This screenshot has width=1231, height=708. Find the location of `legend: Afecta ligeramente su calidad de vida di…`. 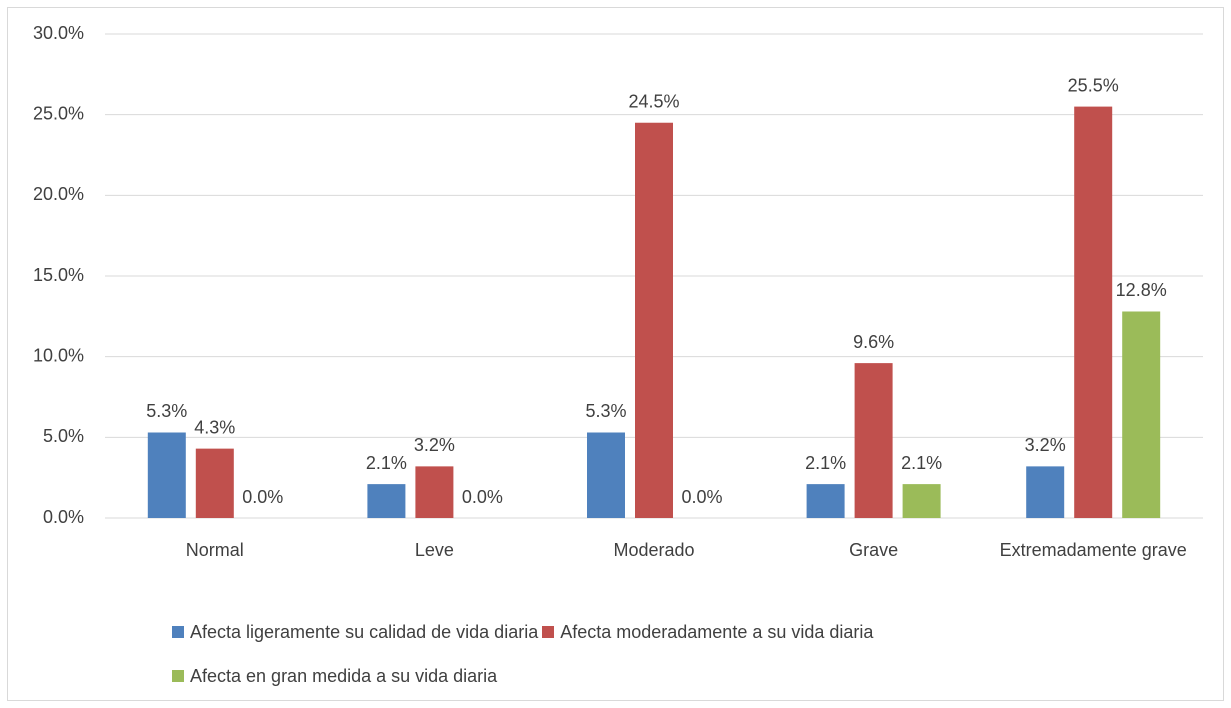

legend: Afecta ligeramente su calidad de vida di… is located at coordinates (612, 654).